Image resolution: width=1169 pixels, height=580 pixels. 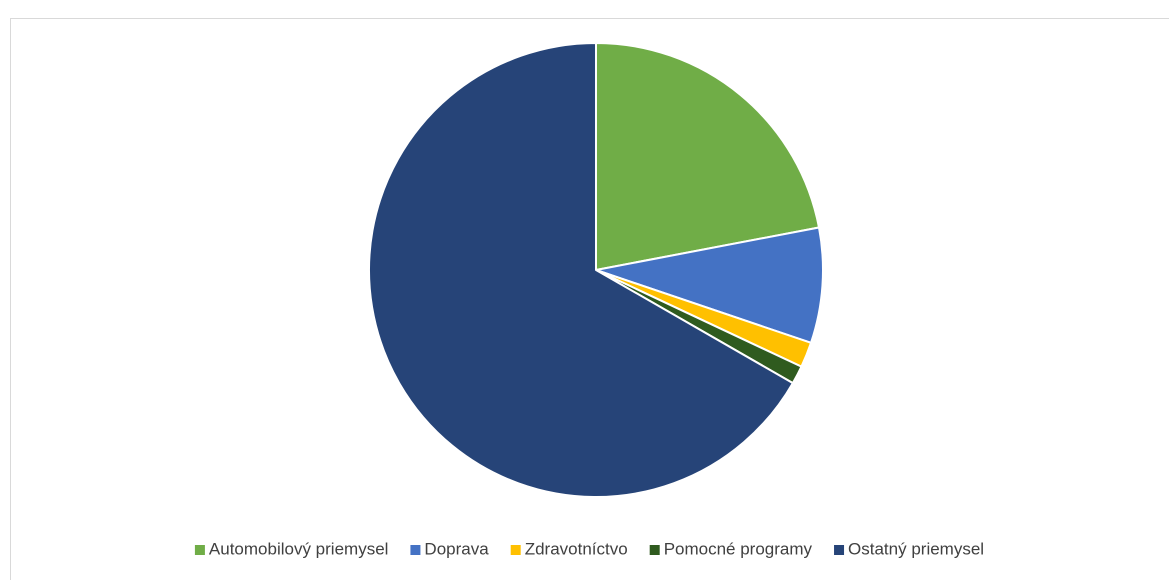 What do you see at coordinates (738, 548) in the screenshot?
I see `legend-label: Pomocné programy` at bounding box center [738, 548].